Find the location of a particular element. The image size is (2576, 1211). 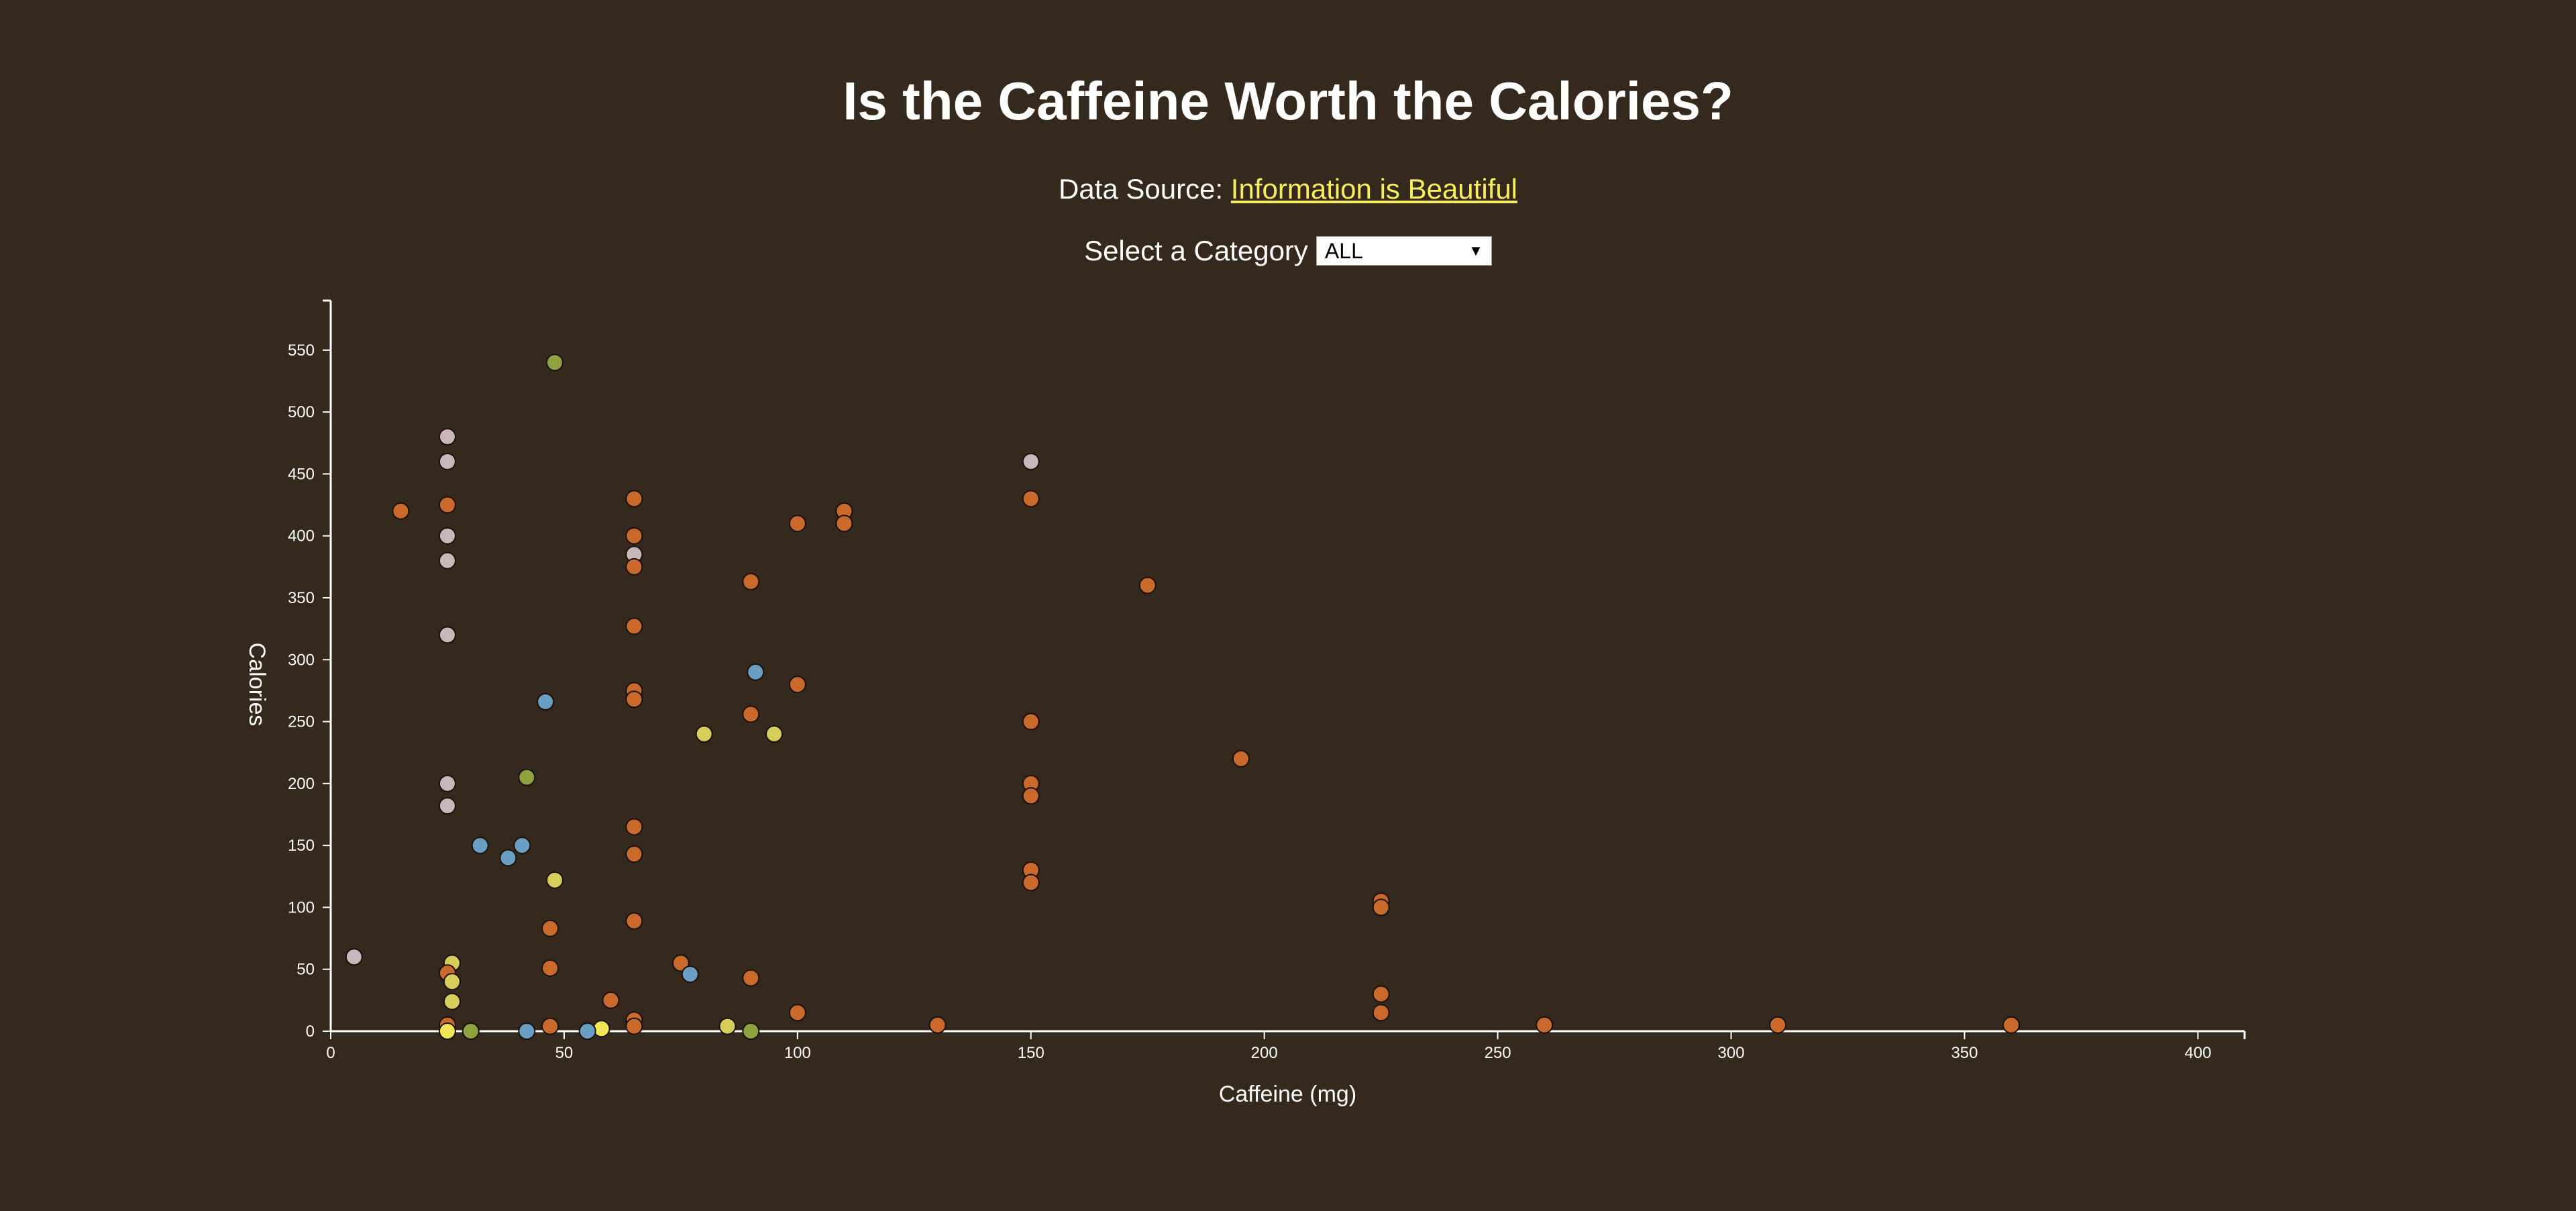

y-tick-label: 400 is located at coordinates (301, 536).